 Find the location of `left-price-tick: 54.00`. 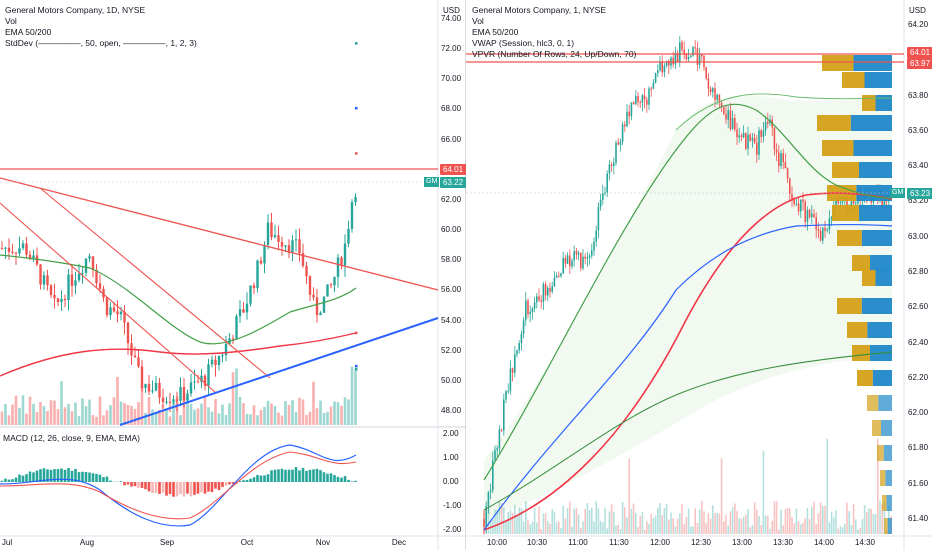

left-price-tick: 54.00 is located at coordinates (451, 320).